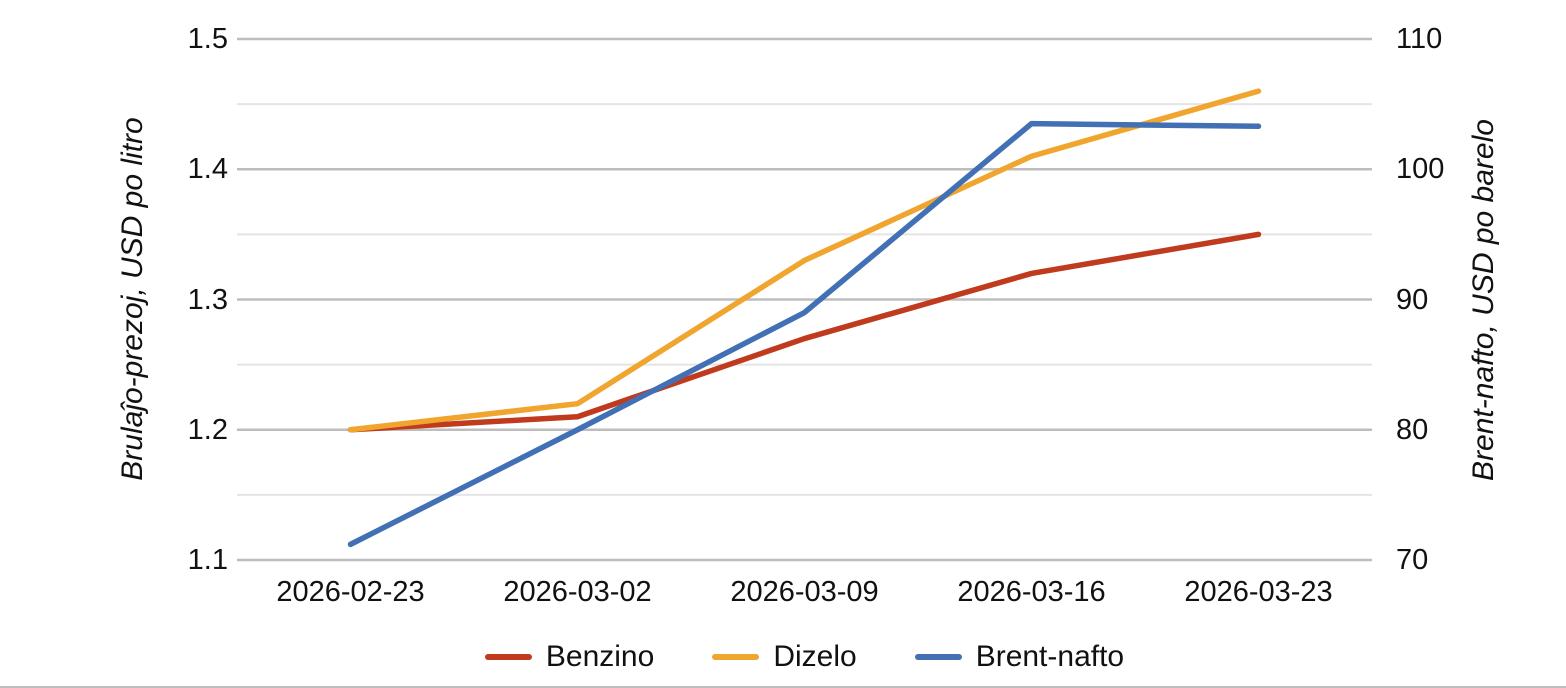 This screenshot has height=688, width=1566. I want to click on legend: Benzino Dizelo Brent-nafto, so click(804, 657).